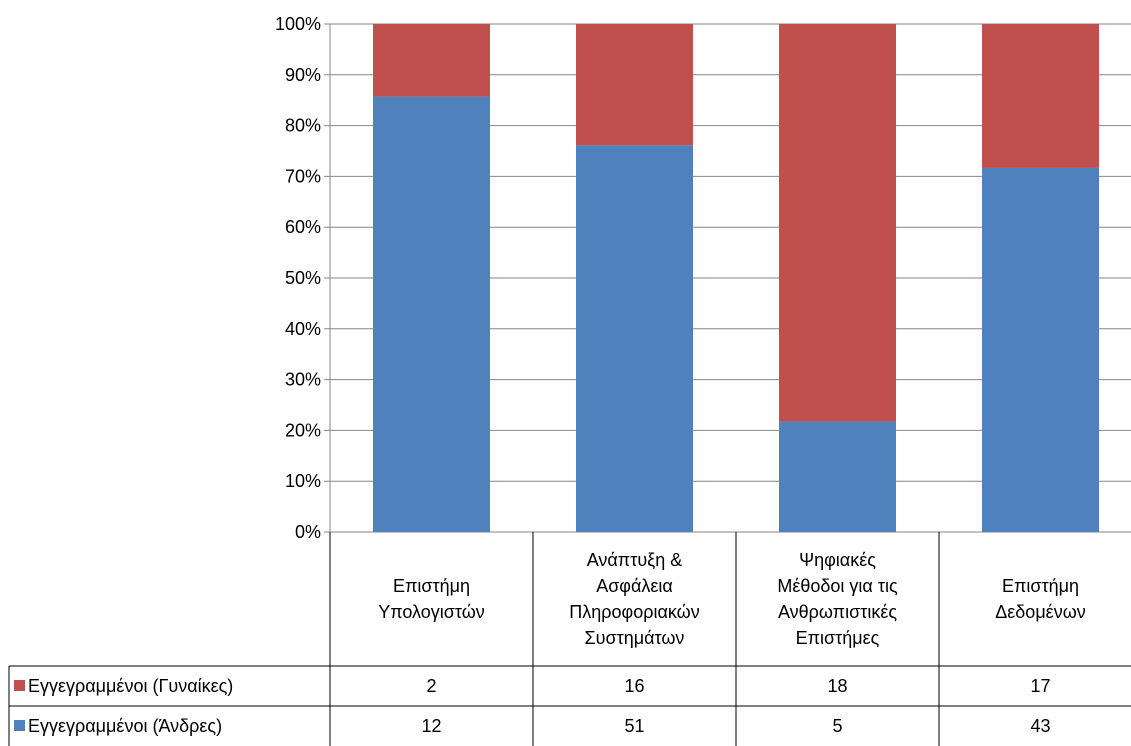  I want to click on y-tick-label: 70%, so click(303, 176).